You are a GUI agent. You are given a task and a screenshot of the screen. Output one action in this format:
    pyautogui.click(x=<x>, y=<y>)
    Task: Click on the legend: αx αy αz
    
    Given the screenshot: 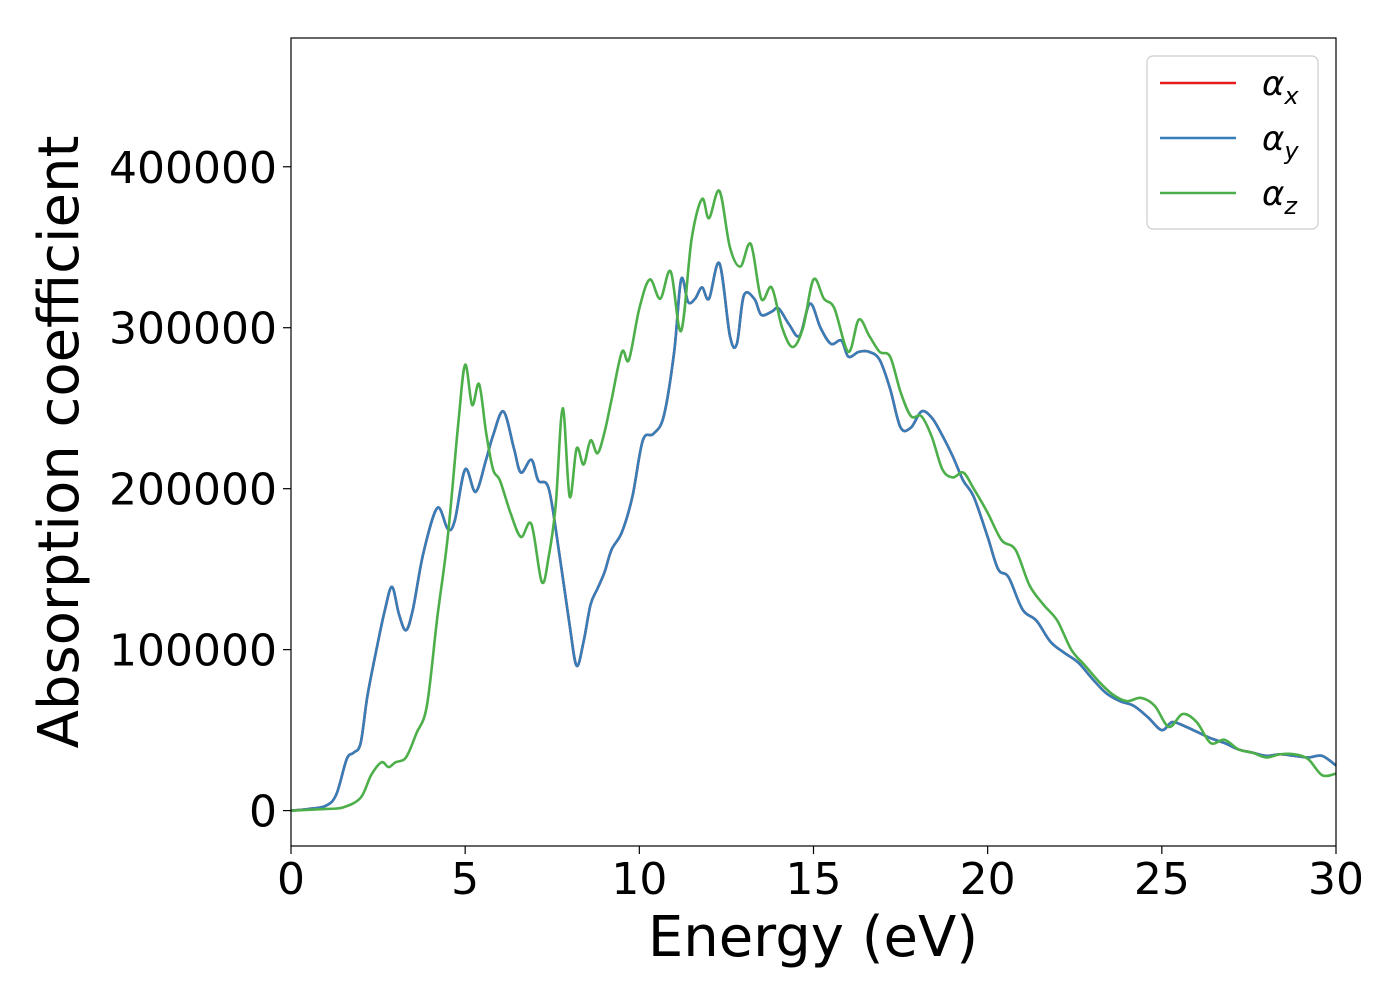 What is the action you would take?
    pyautogui.click(x=1232, y=142)
    